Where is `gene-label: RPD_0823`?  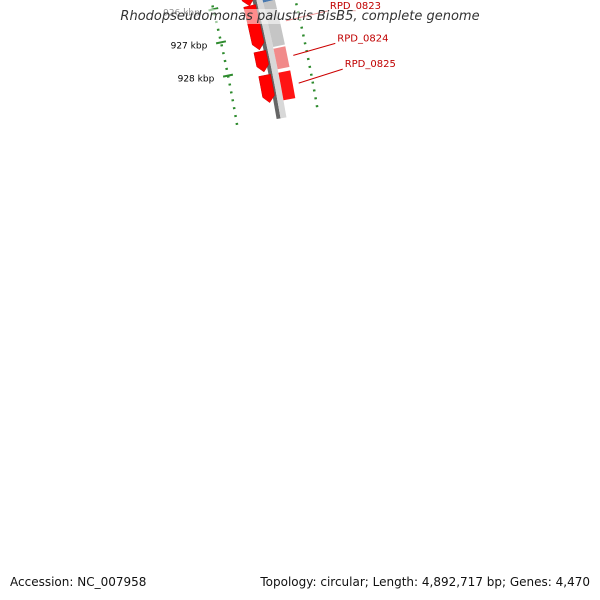
gene-label: RPD_0823 is located at coordinates (355, 6).